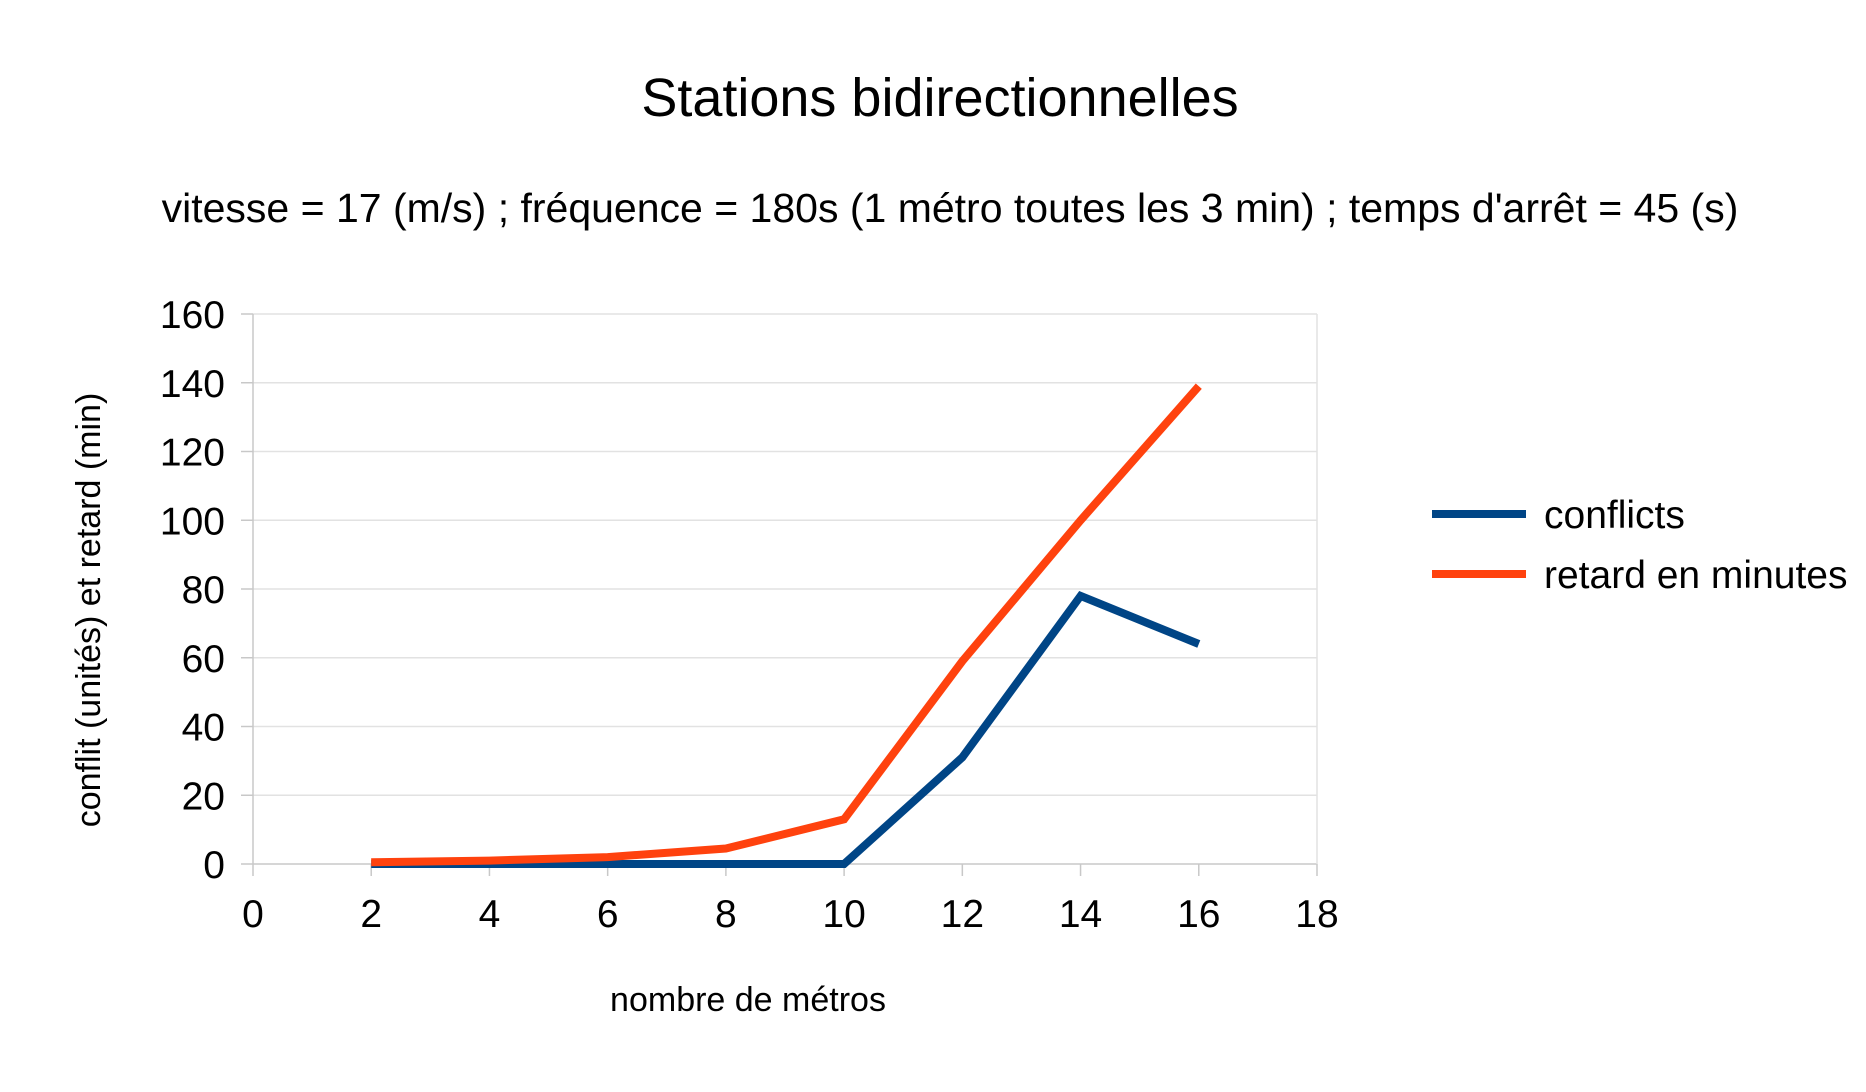  I want to click on y-tick-label: 140, so click(192, 384).